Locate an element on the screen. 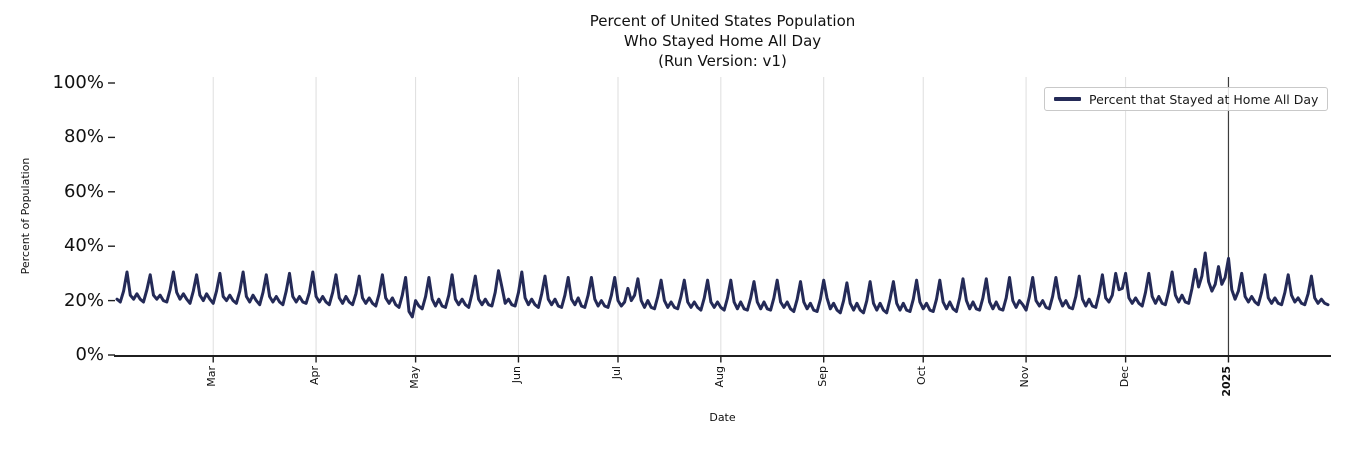 The width and height of the screenshot is (1350, 450). chart-title-line-1: Percent of United States Population is located at coordinates (722, 21).